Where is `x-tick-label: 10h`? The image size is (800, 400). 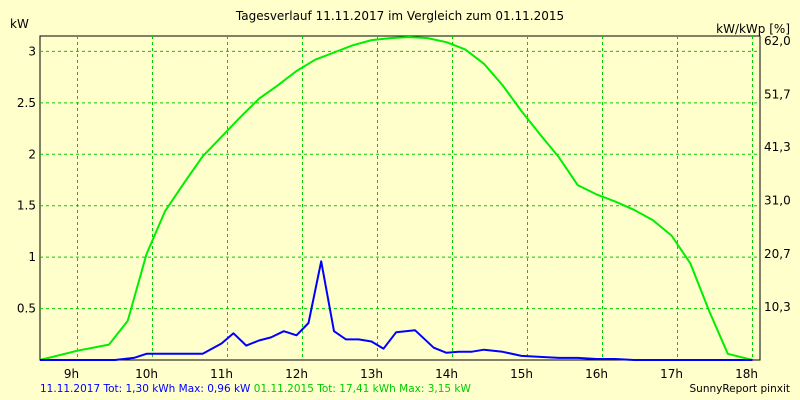
x-tick-label: 10h is located at coordinates (146, 374).